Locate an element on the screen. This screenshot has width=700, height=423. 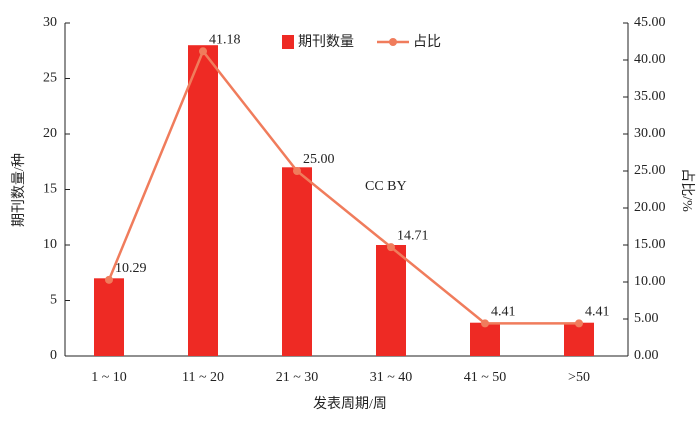
y2-tick-label: 30.00 is located at coordinates (650, 133).